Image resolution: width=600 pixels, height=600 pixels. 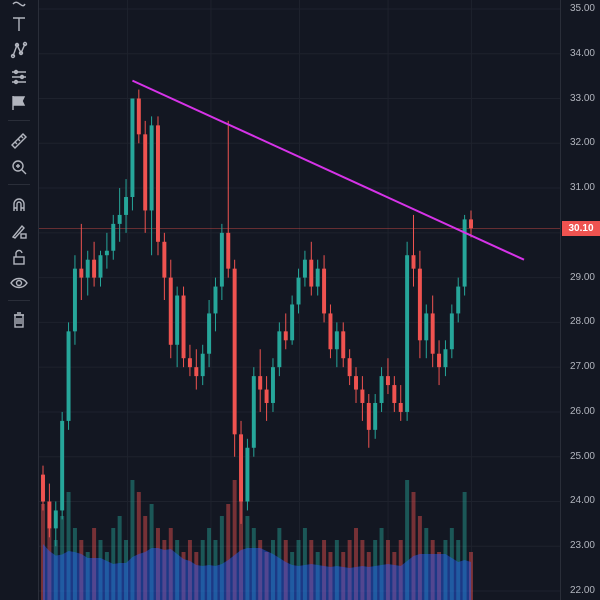 I want to click on price-tick-label: 35.00, so click(x=582, y=8).